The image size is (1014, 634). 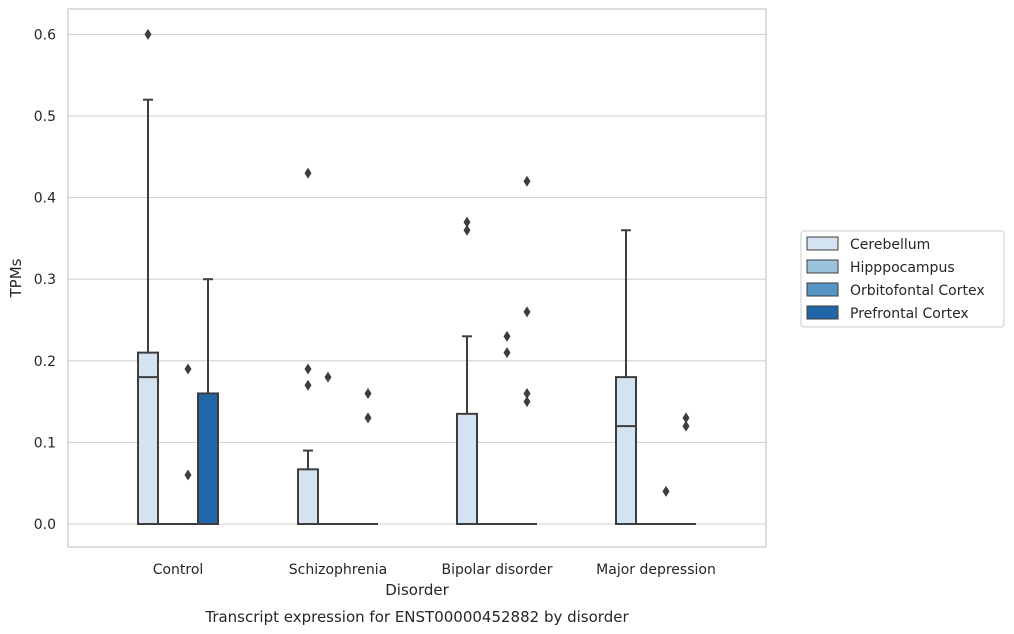 I want to click on x-tick-label: Control, so click(x=178, y=570).